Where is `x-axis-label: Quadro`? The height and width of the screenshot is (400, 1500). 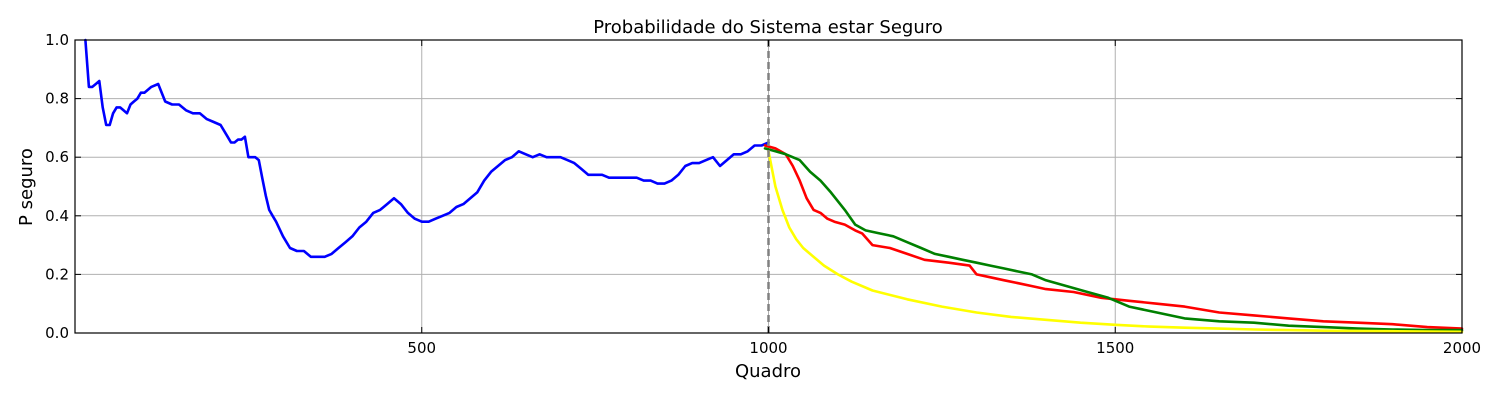
x-axis-label: Quadro is located at coordinates (768, 371).